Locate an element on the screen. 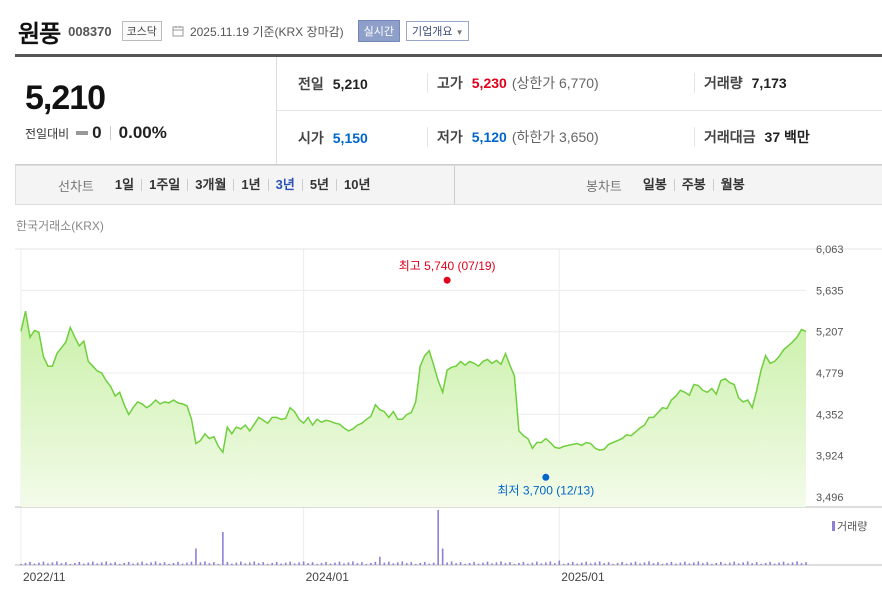  price-box: 5,210 전일대비 0 0.00% is located at coordinates (146, 110).